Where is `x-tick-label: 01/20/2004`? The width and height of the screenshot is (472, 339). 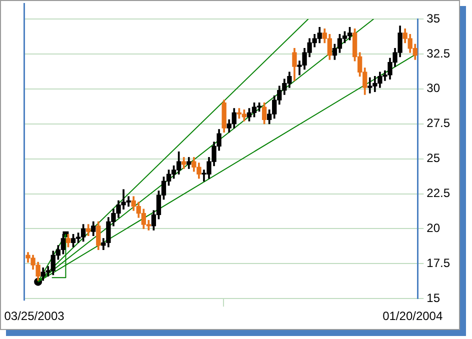 x-tick-label: 01/20/2004 is located at coordinates (412, 316).